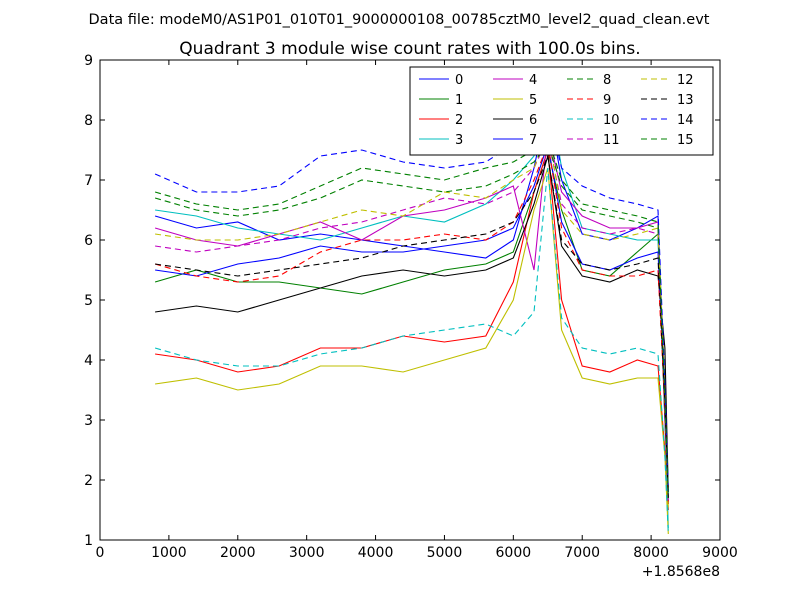 This screenshot has width=800, height=600. Describe the element at coordinates (533, 80) in the screenshot. I see `legend-label-4: 4` at that location.